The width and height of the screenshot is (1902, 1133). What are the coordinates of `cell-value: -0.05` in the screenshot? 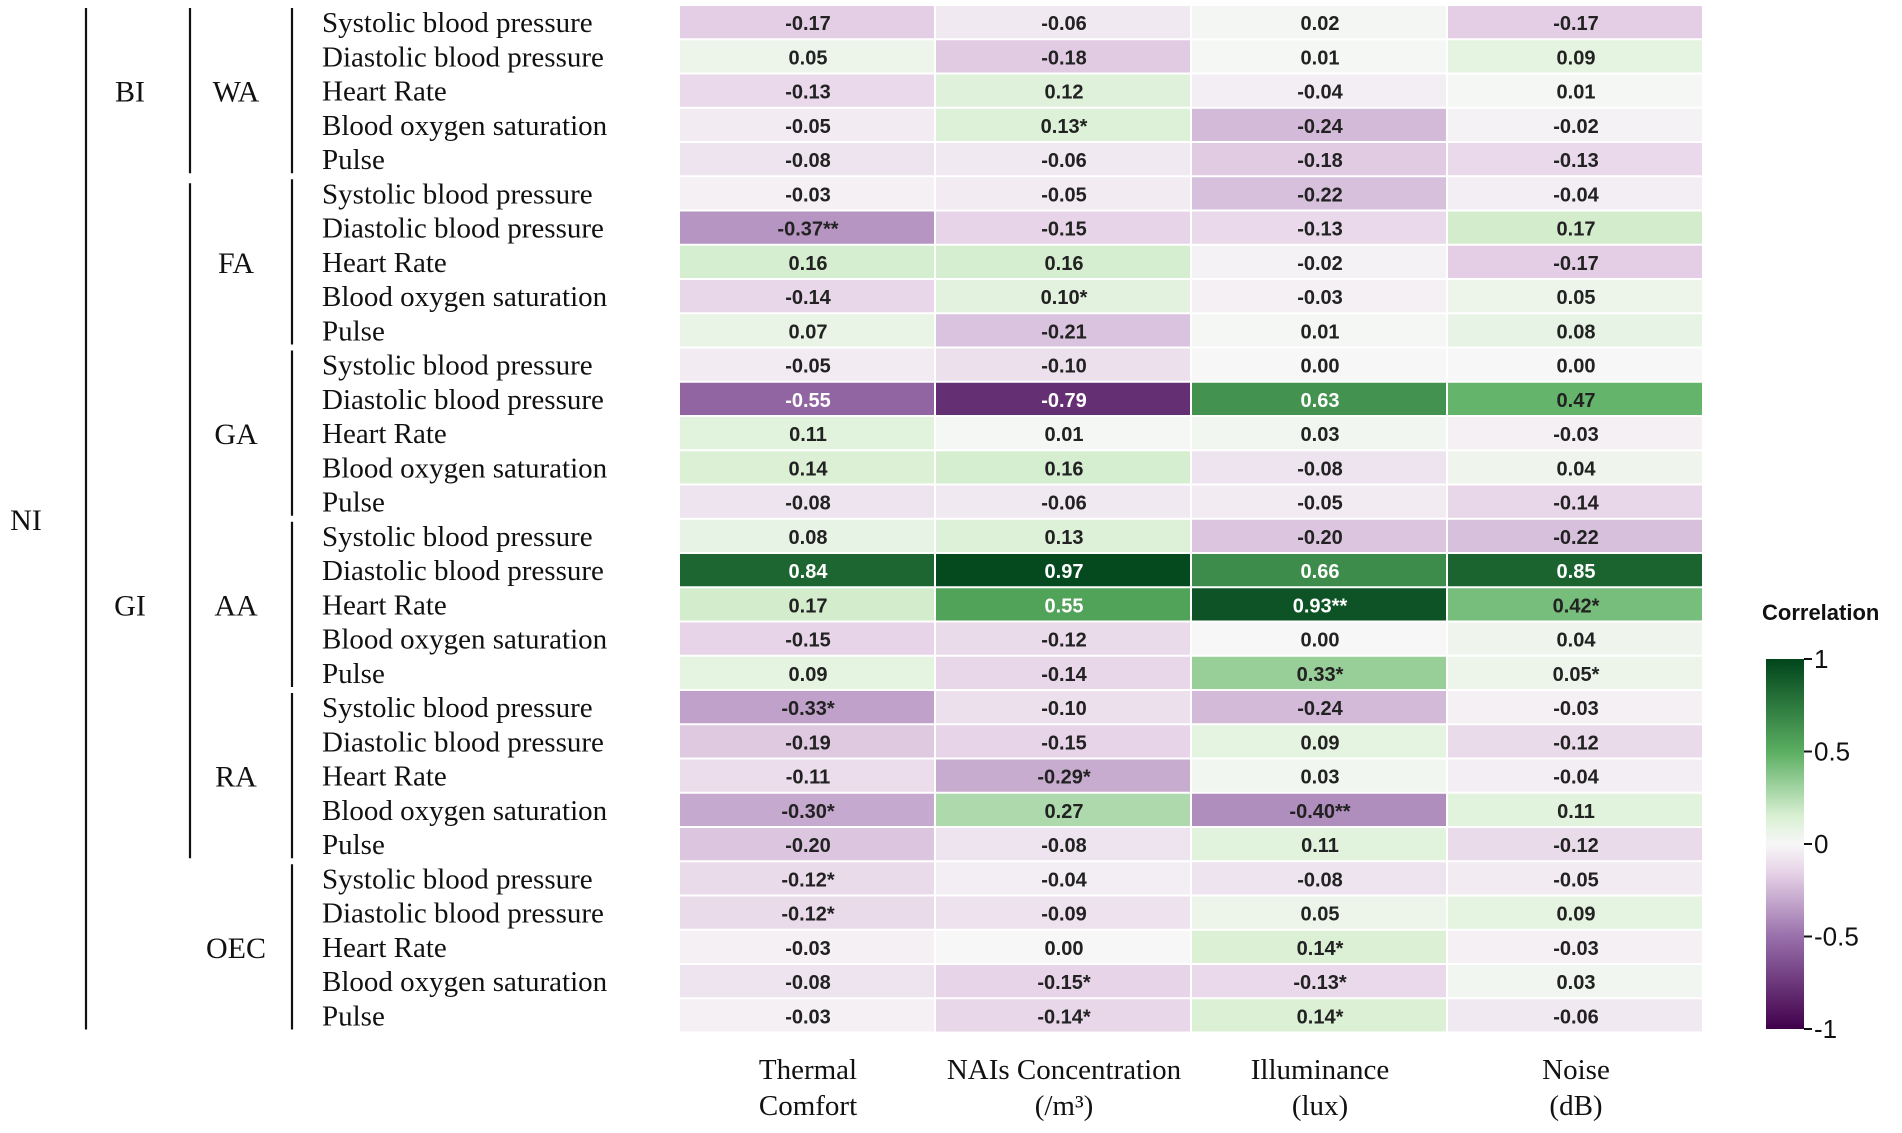 It's located at (1576, 880).